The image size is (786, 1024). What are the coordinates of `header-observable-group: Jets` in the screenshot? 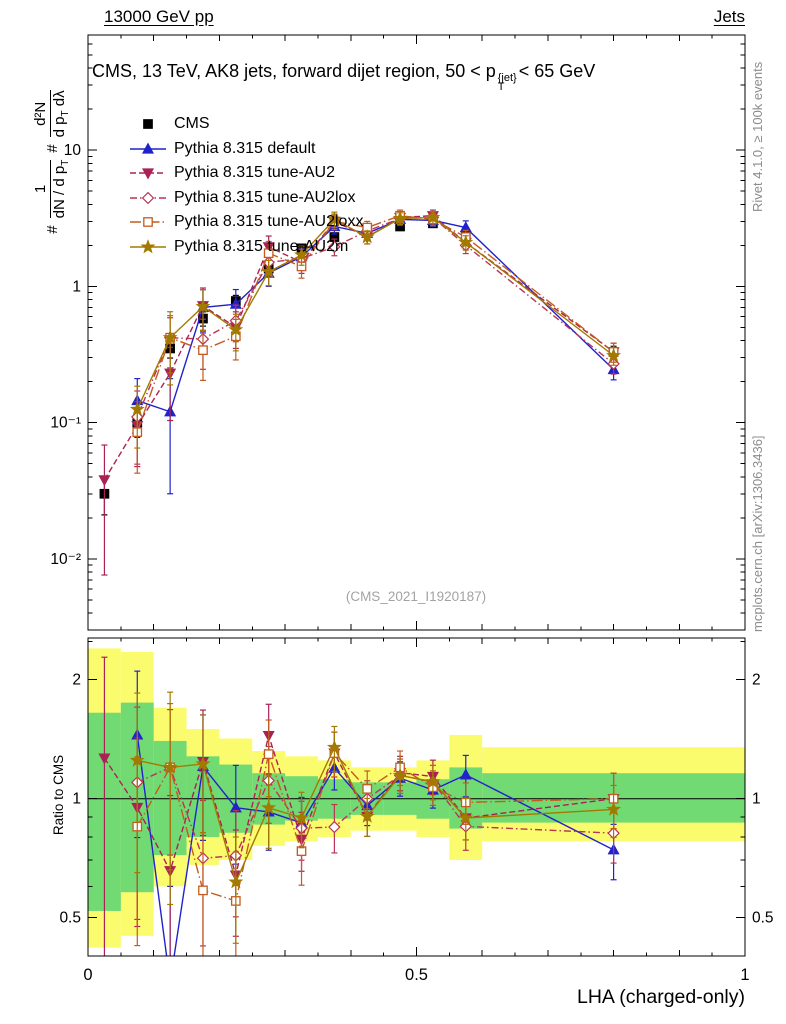 It's located at (729, 16).